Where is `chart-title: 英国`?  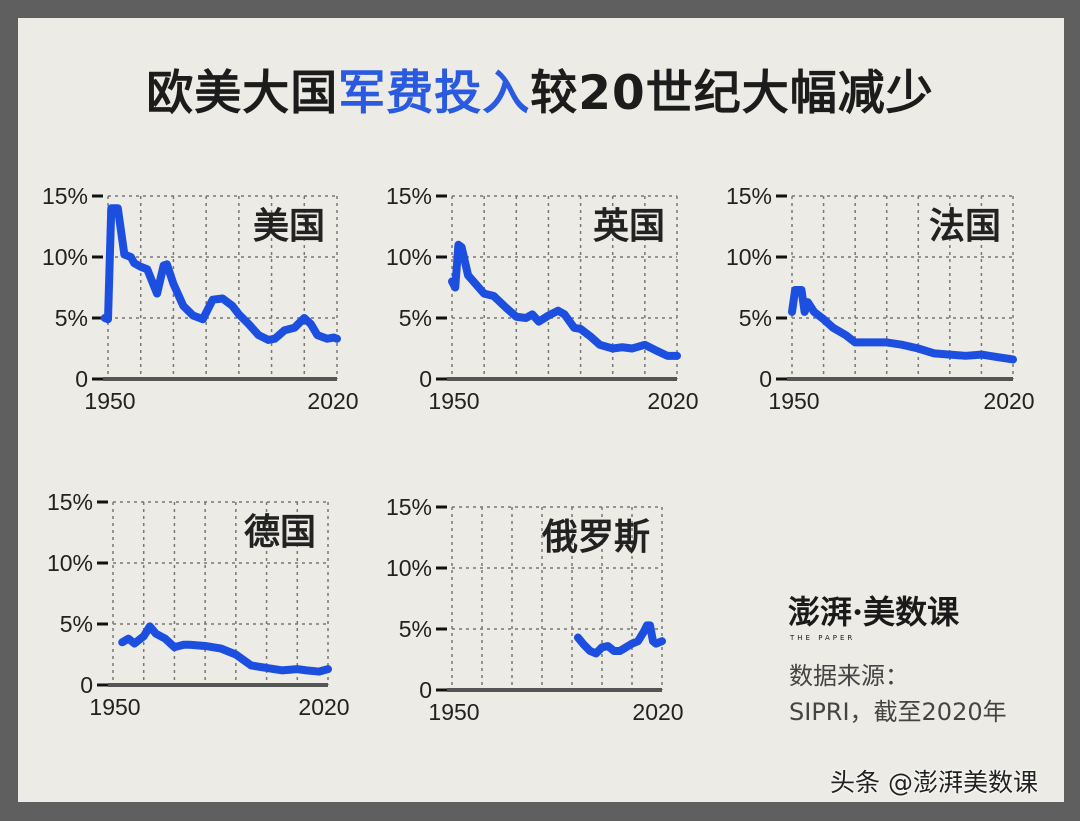 chart-title: 英国 is located at coordinates (629, 226).